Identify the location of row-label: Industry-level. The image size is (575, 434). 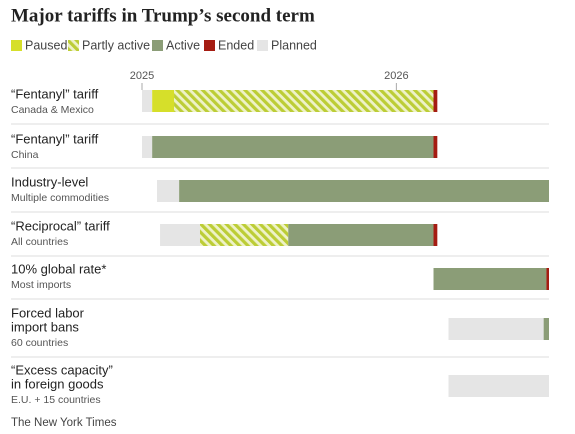
(49, 181).